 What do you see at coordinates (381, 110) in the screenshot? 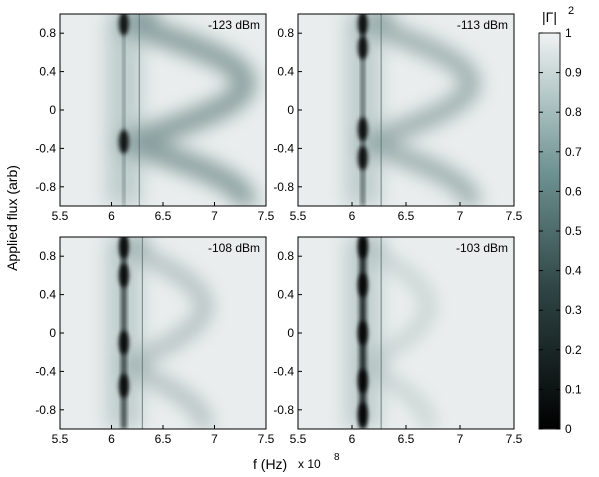
I see `panel-2-feature-line` at bounding box center [381, 110].